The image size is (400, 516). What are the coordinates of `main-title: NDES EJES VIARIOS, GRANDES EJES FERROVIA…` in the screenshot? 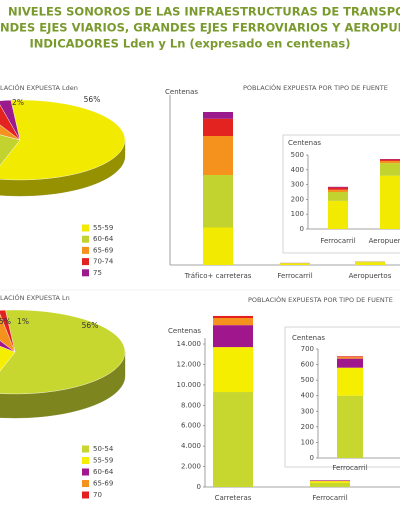 It's located at (200, 28).